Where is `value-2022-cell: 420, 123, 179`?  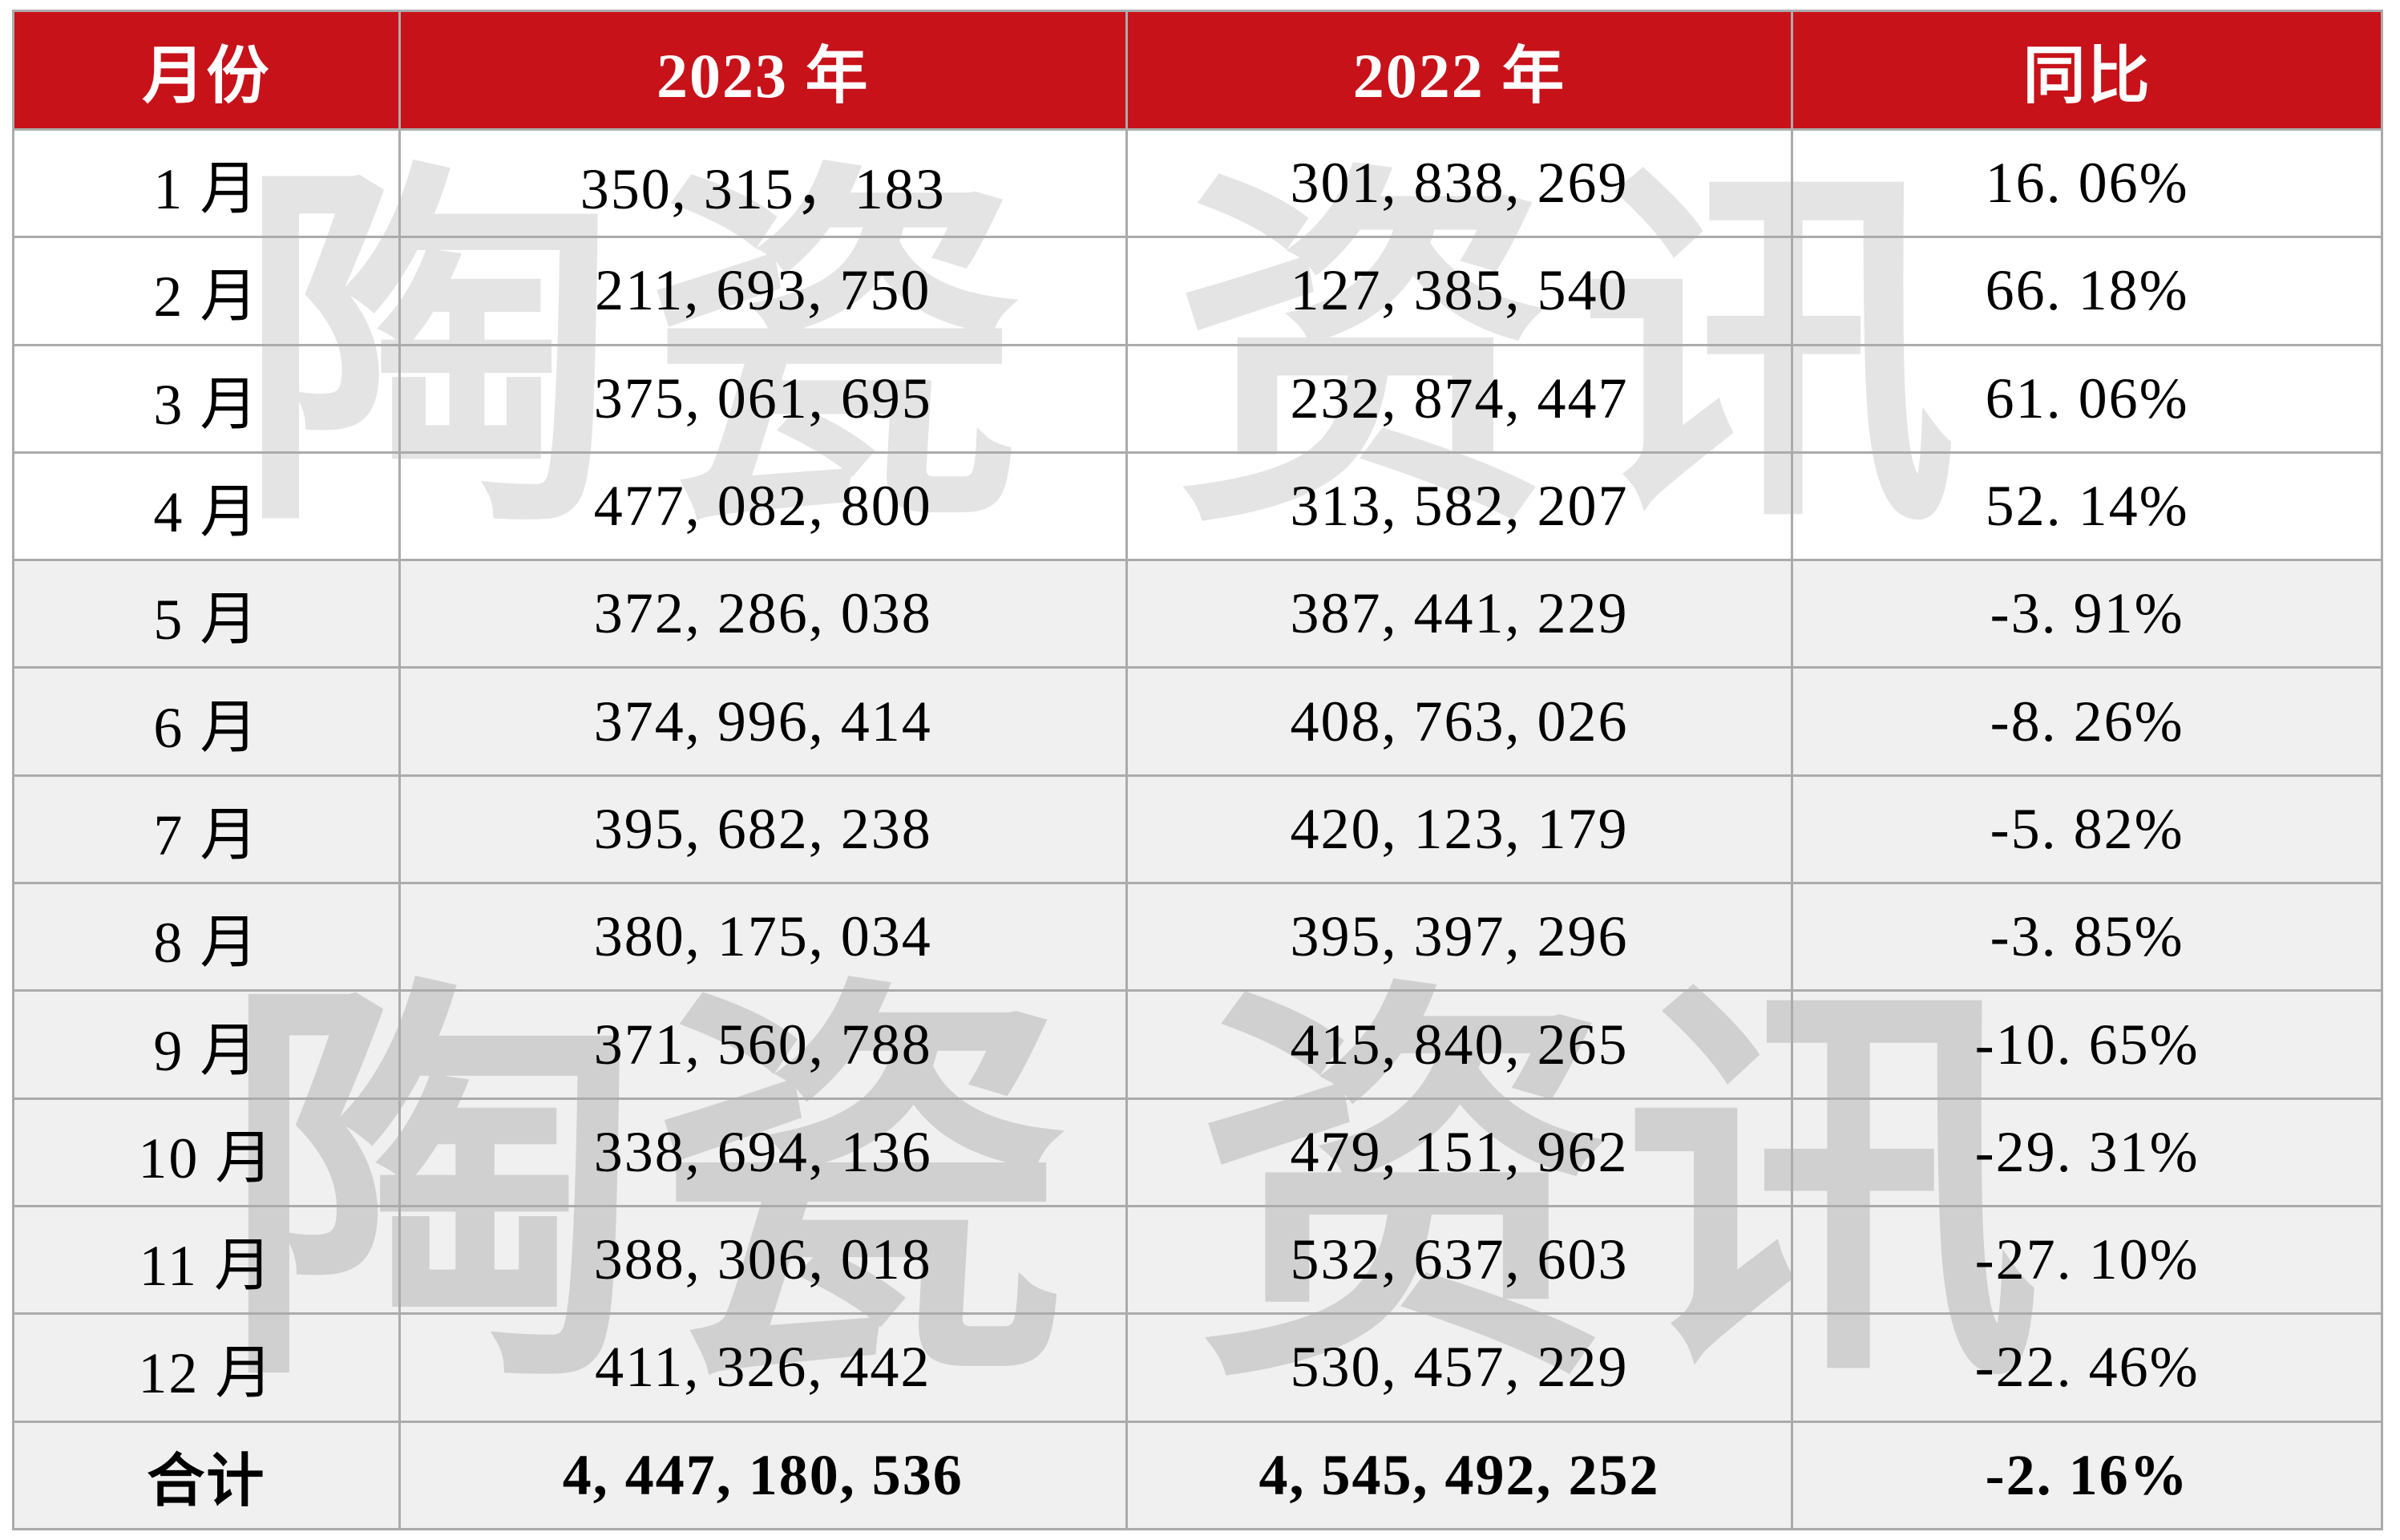 value-2022-cell: 420, 123, 179 is located at coordinates (1460, 830).